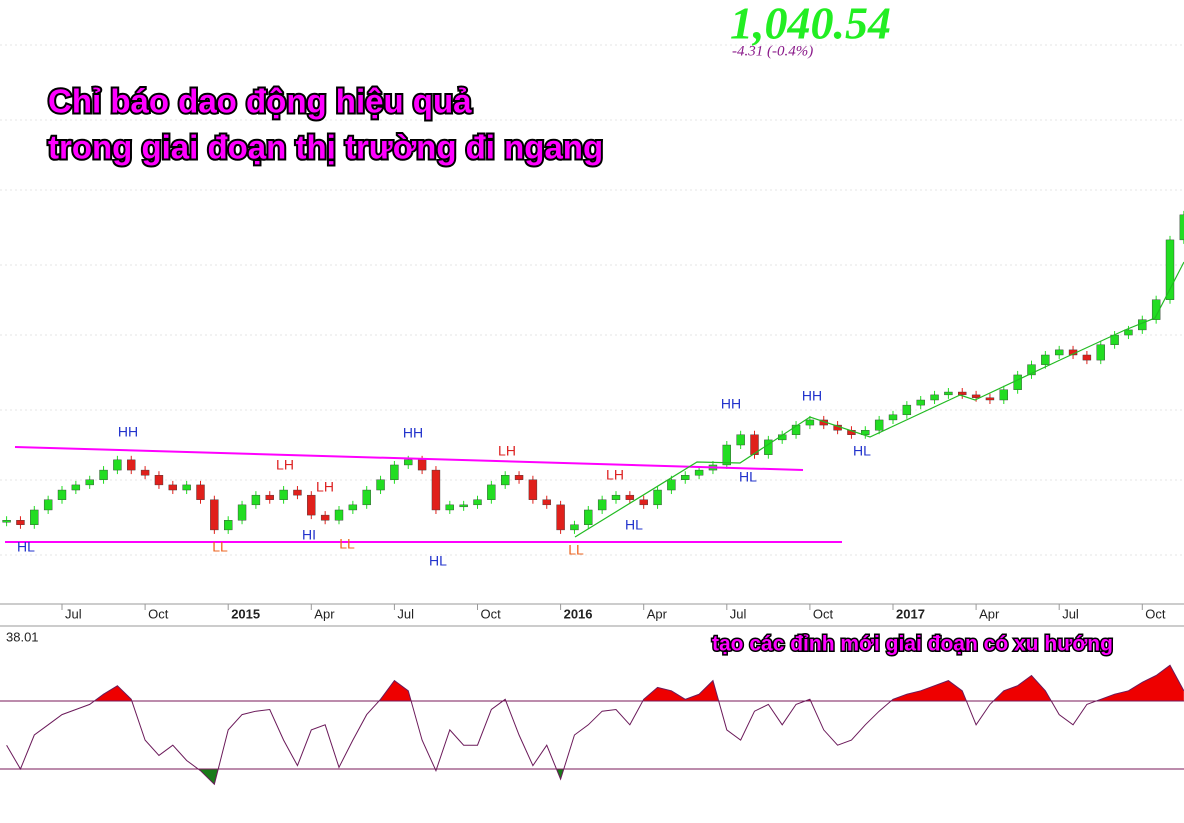 The width and height of the screenshot is (1184, 823). What do you see at coordinates (22, 636) in the screenshot?
I see `indicator-value: 38.01` at bounding box center [22, 636].